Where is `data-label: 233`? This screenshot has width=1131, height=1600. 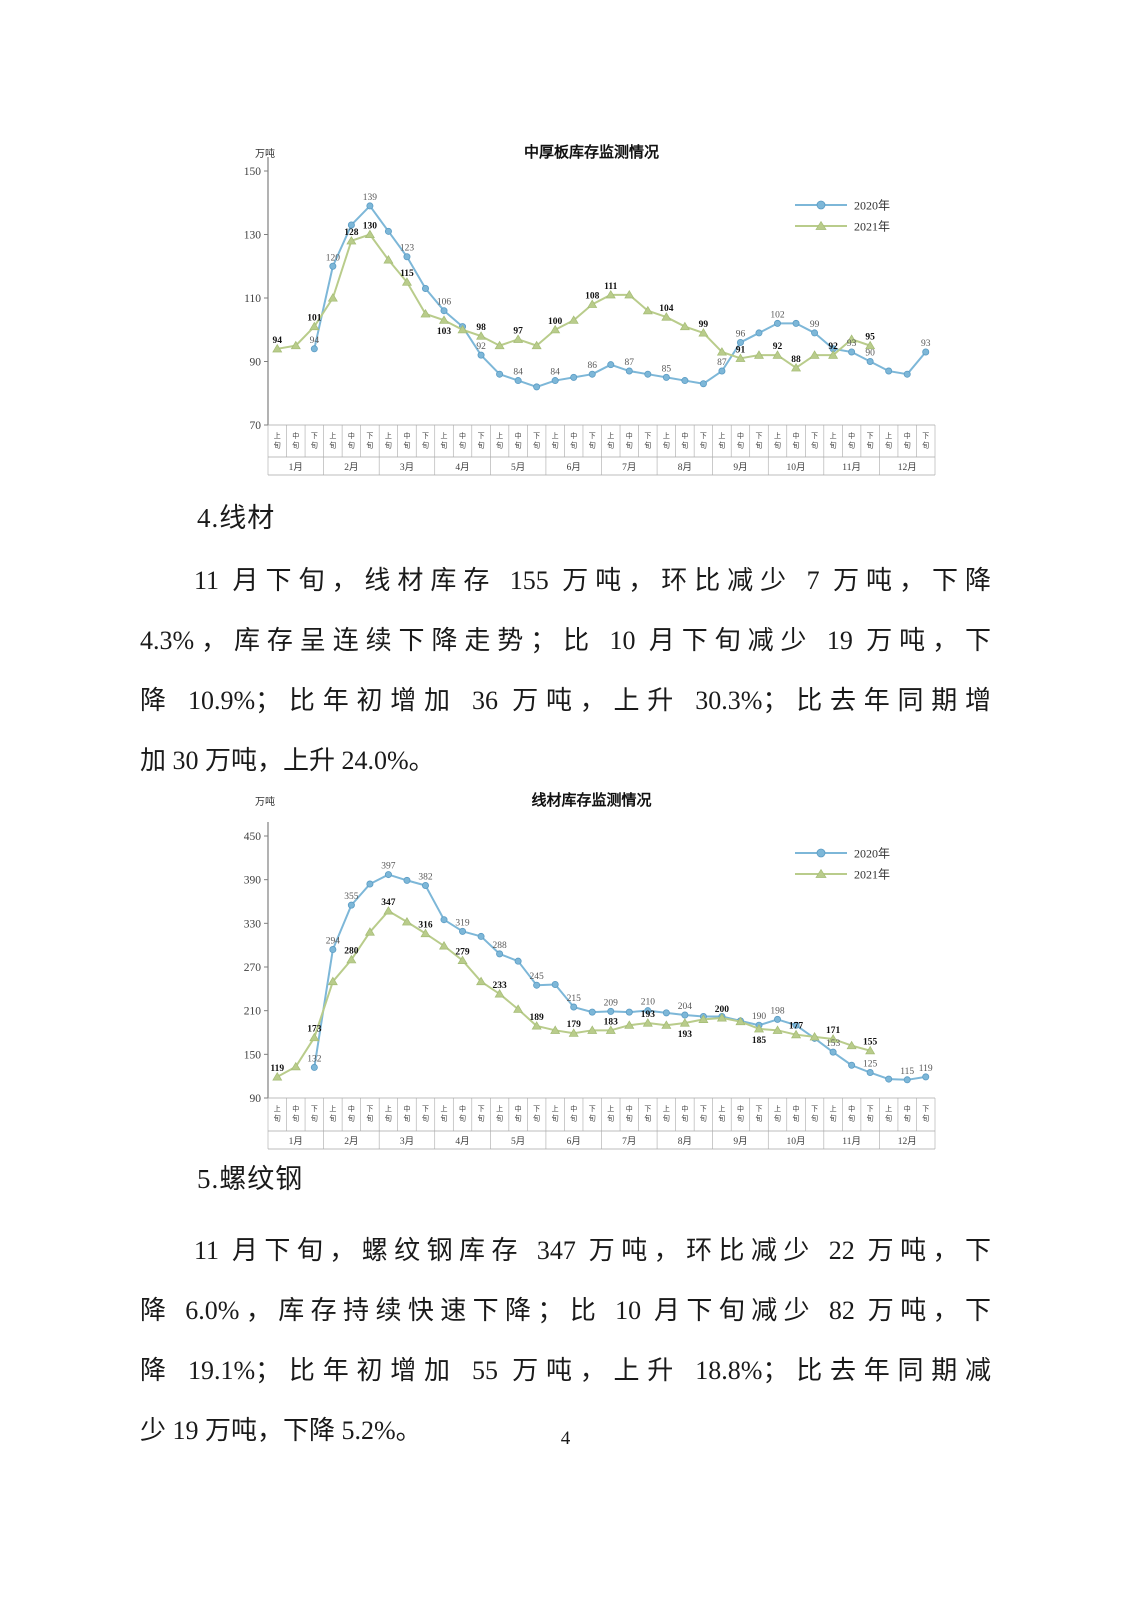 data-label: 233 is located at coordinates (499, 986).